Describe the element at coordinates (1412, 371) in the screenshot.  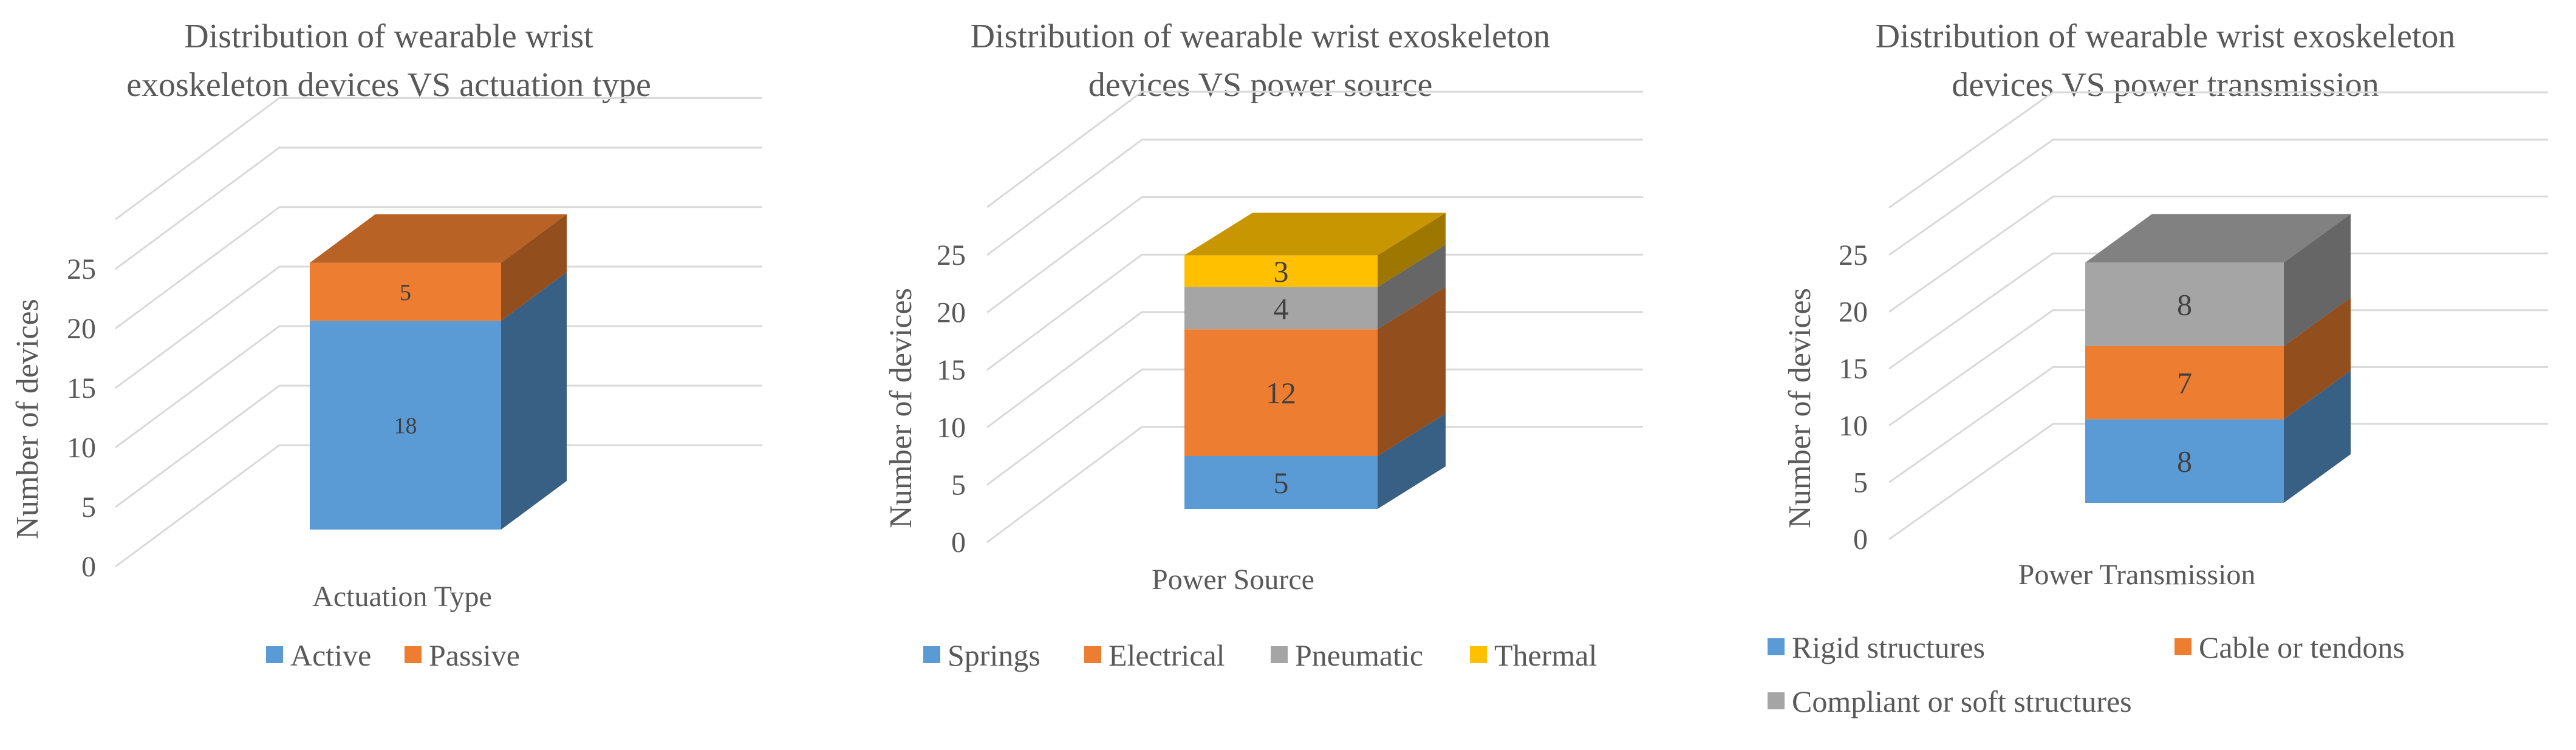
I see `bar-segment-electrical-side` at that location.